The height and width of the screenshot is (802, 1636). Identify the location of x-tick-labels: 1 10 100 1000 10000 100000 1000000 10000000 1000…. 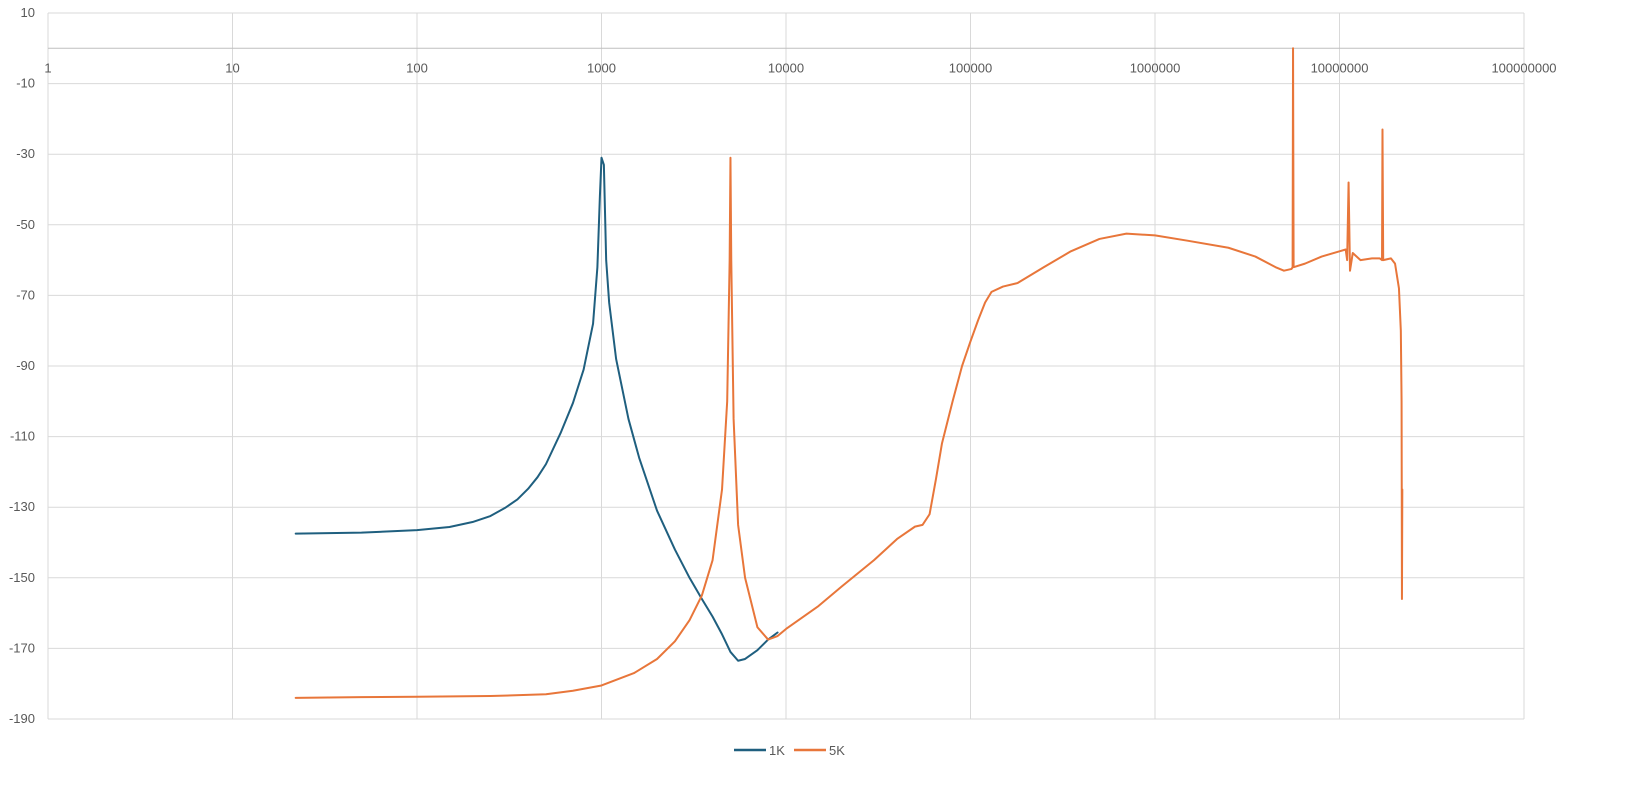
(800, 67).